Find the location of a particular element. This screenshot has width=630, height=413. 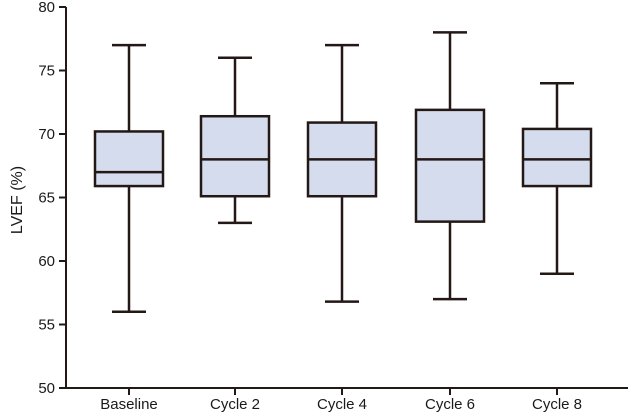

x-tick-label: Cycle 8 is located at coordinates (557, 404).